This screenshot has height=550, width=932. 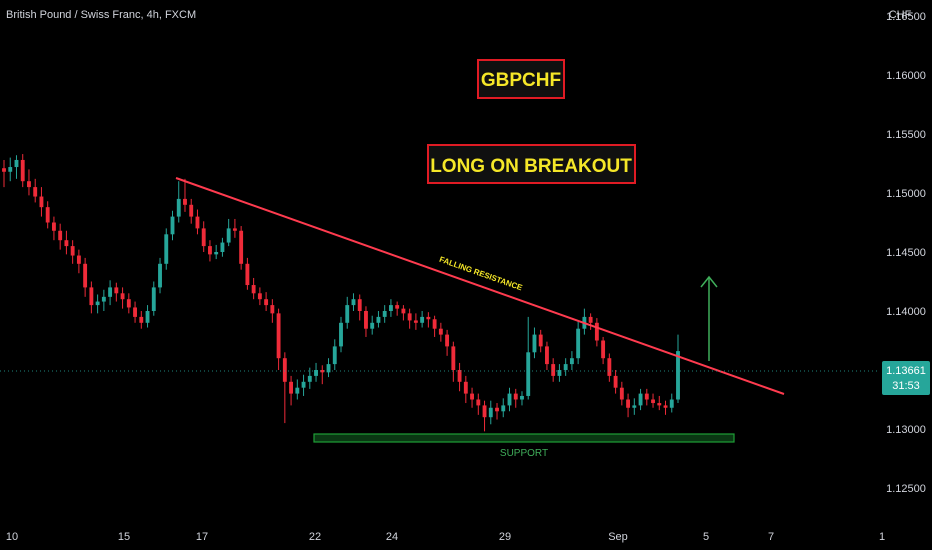 What do you see at coordinates (524, 438) in the screenshot?
I see `support-zone` at bounding box center [524, 438].